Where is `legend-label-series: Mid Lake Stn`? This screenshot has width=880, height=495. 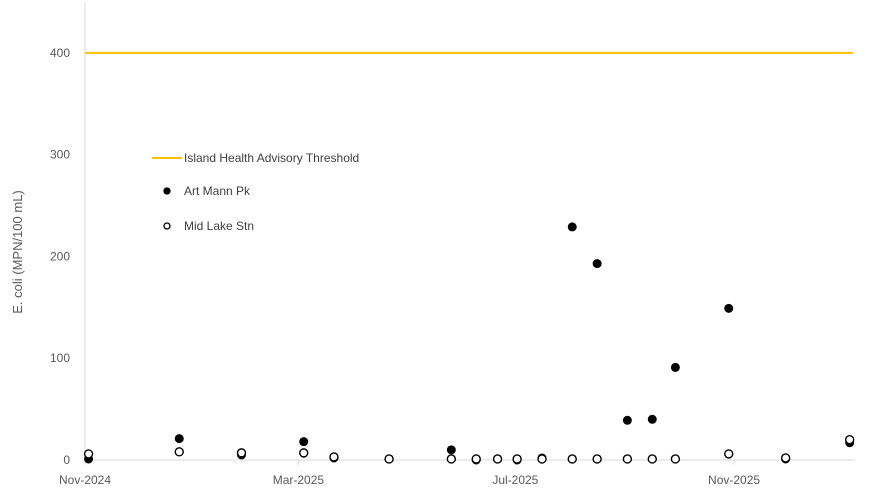
legend-label-series: Mid Lake Stn is located at coordinates (219, 226).